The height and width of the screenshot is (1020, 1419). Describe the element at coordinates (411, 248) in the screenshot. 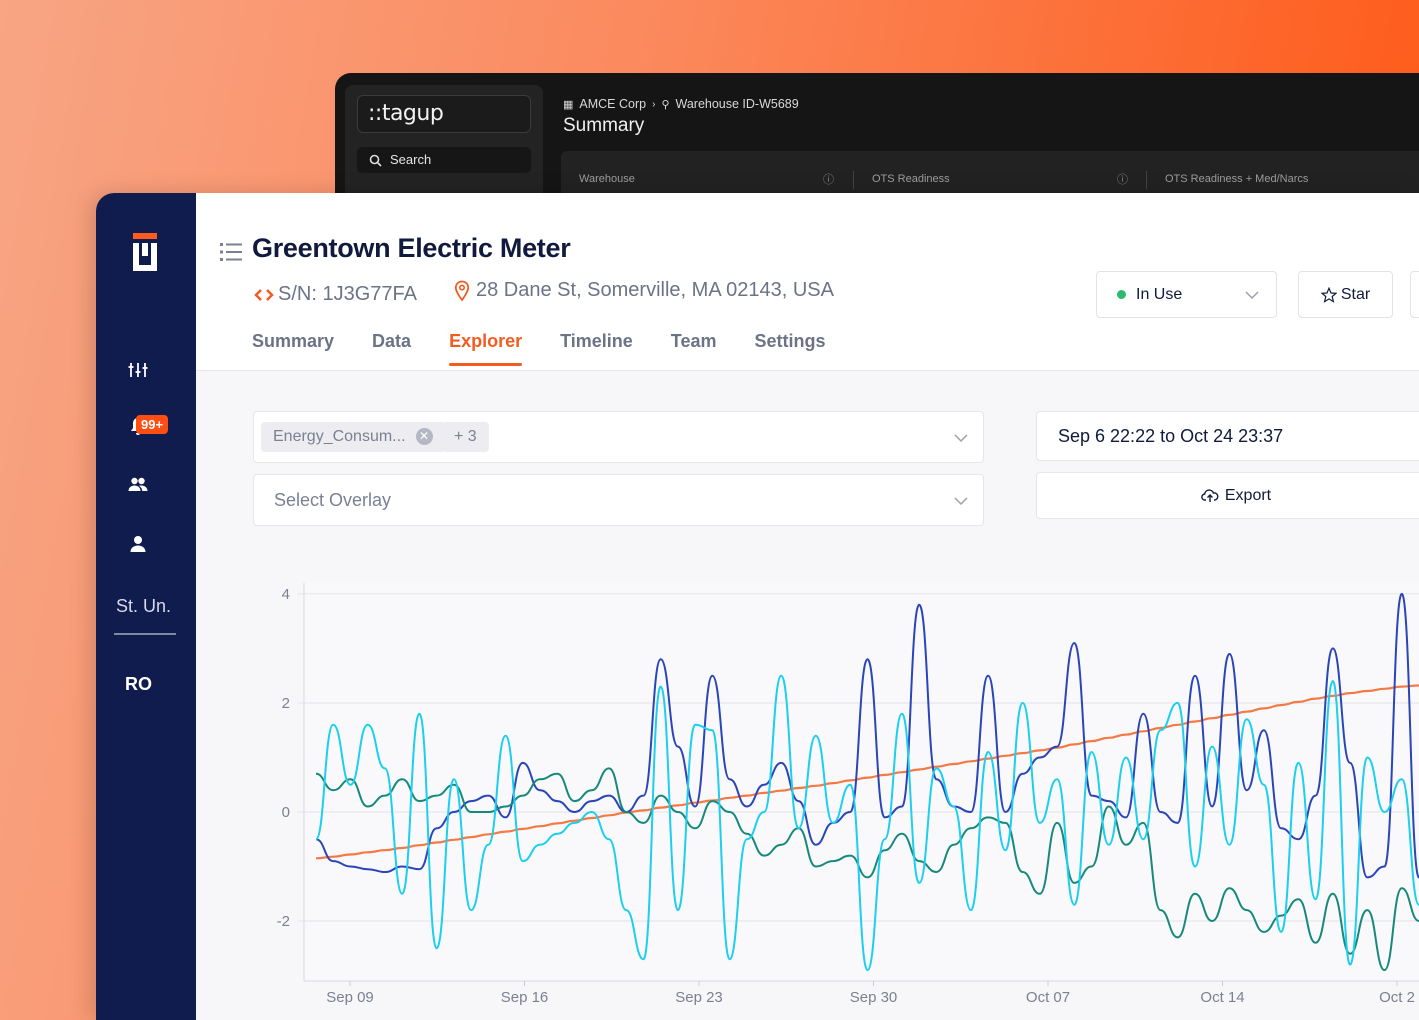

I see `asset-title: Greentown Electric Meter` at that location.